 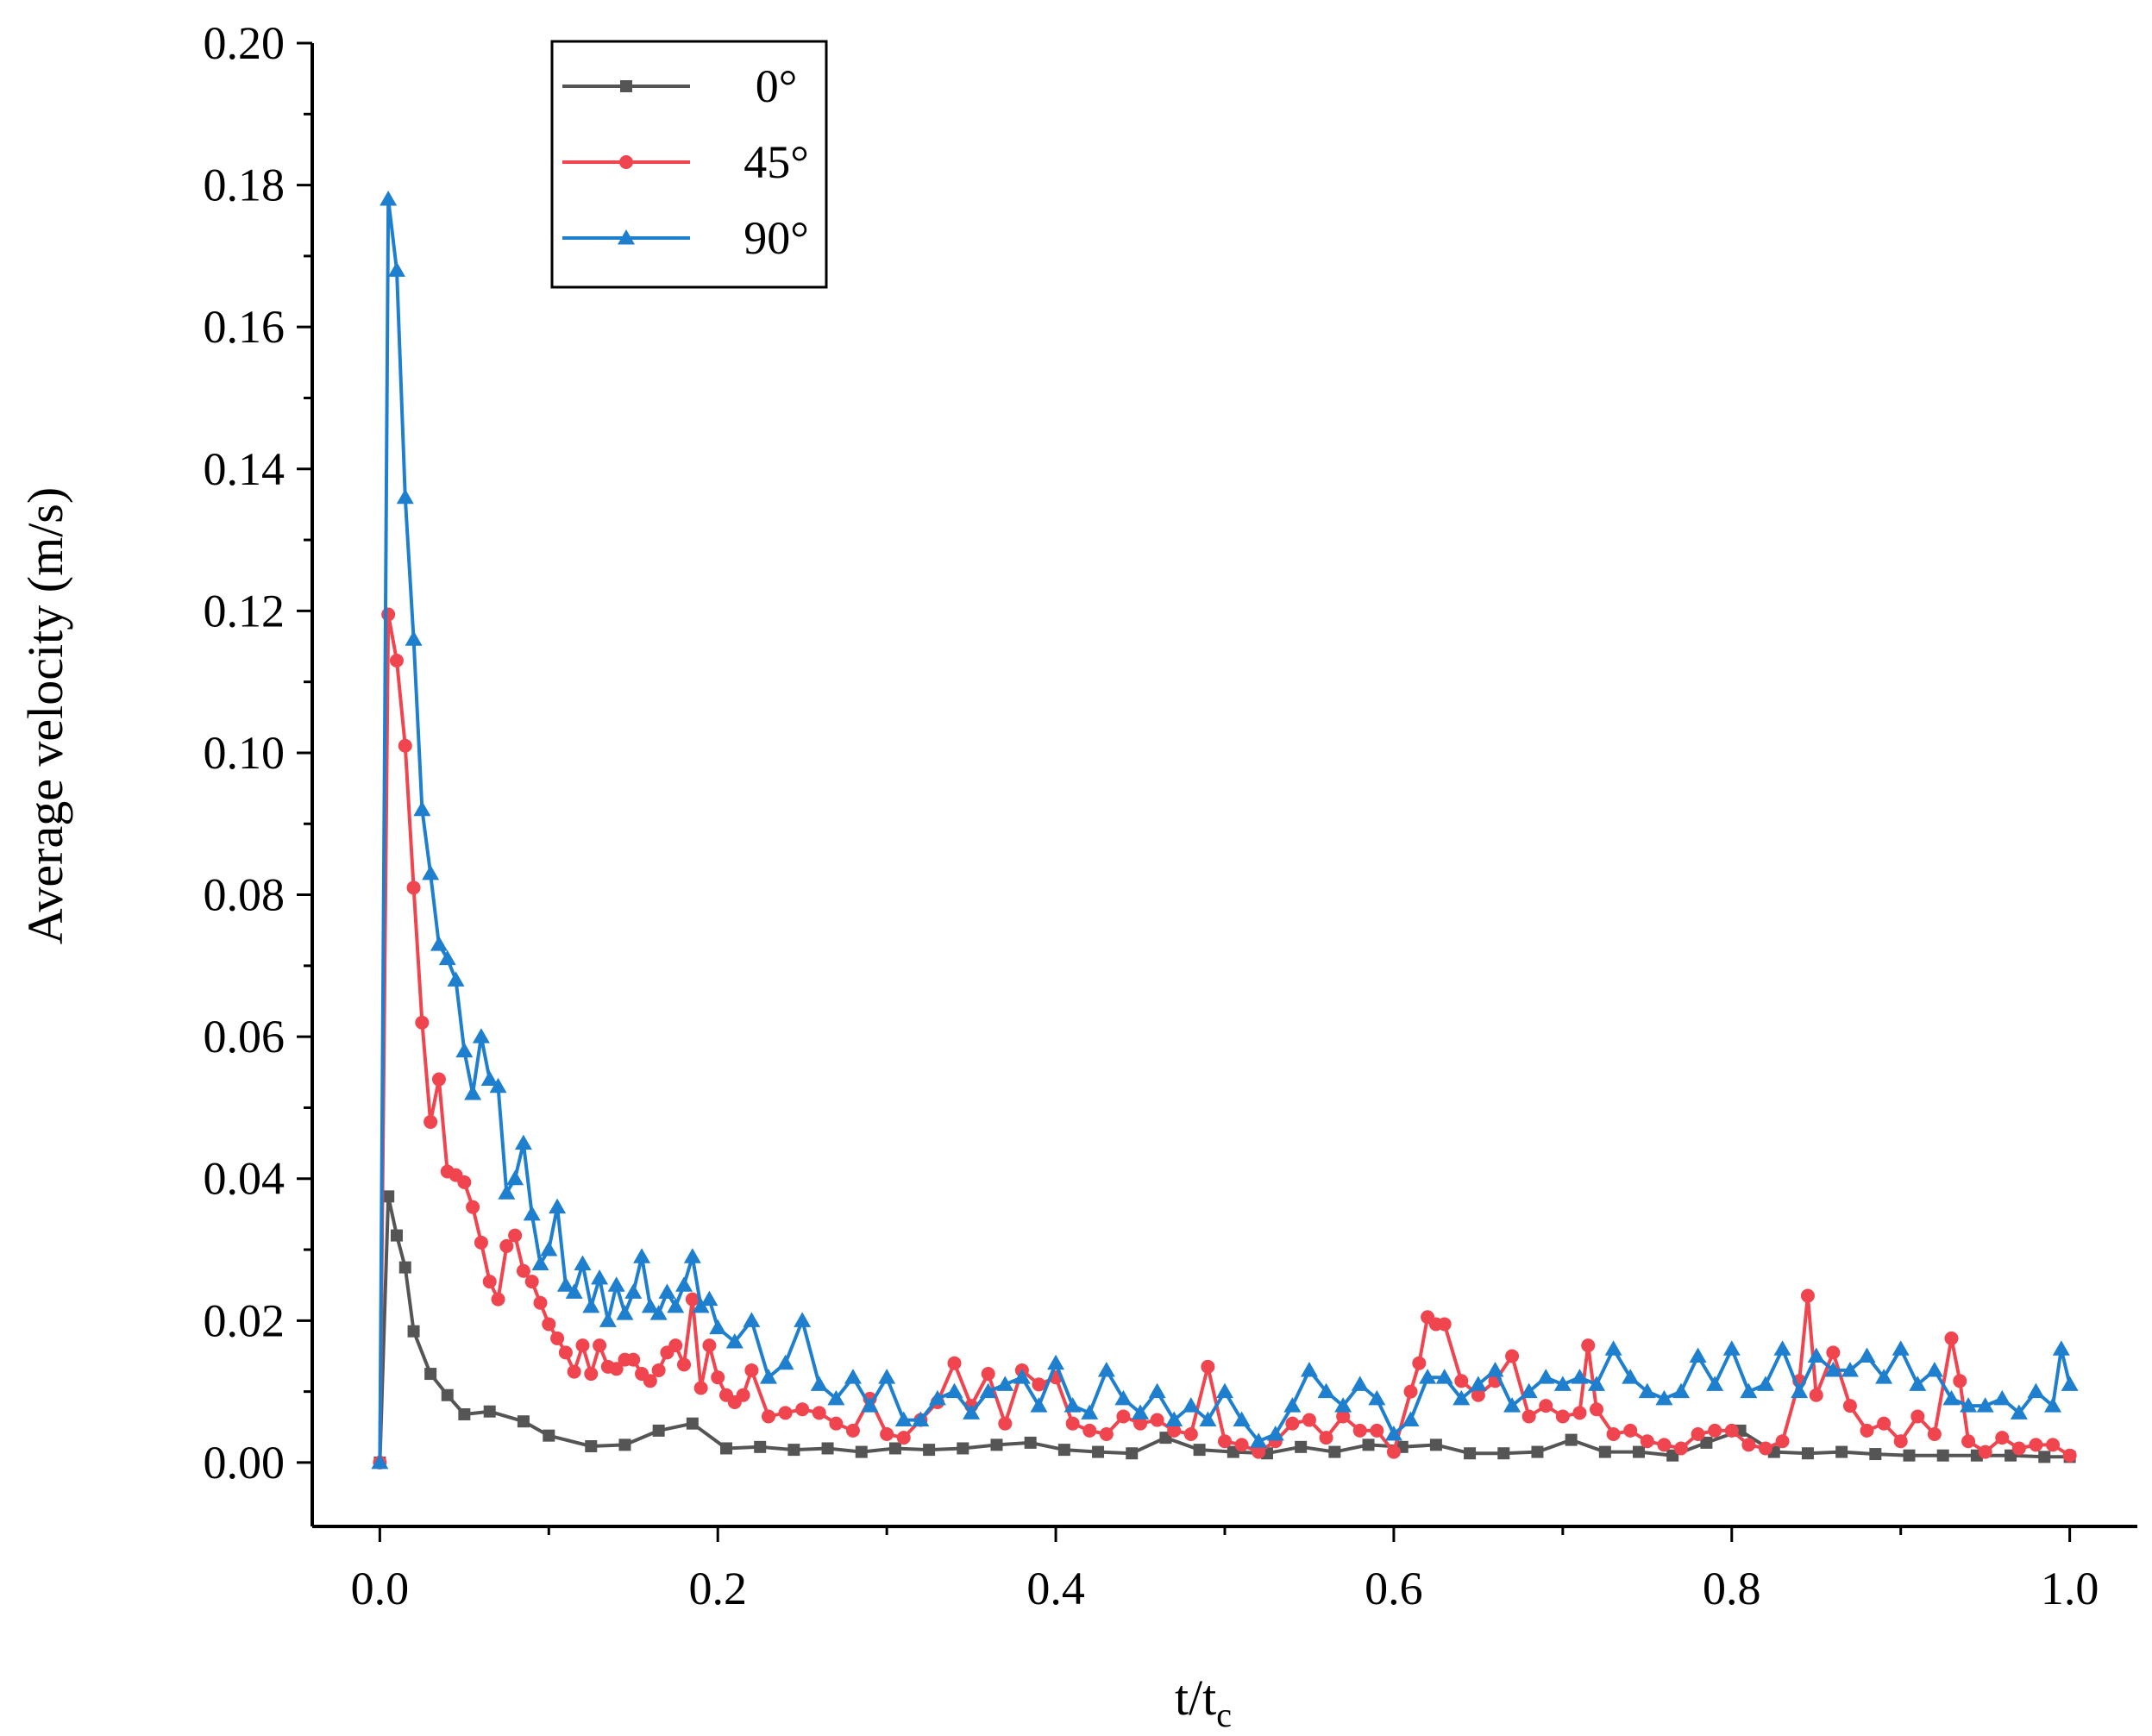 I want to click on legend-box, so click(x=689, y=164).